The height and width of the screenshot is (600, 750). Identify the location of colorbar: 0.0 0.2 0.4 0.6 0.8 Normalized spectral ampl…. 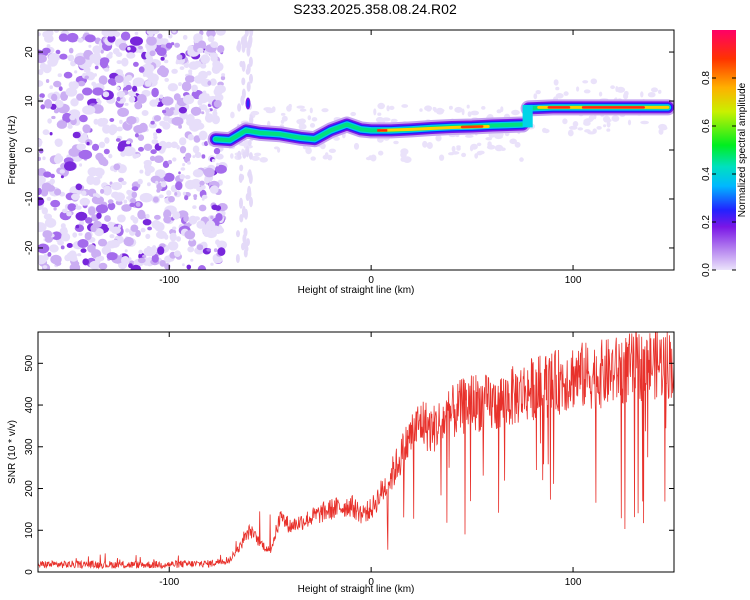
(724, 153).